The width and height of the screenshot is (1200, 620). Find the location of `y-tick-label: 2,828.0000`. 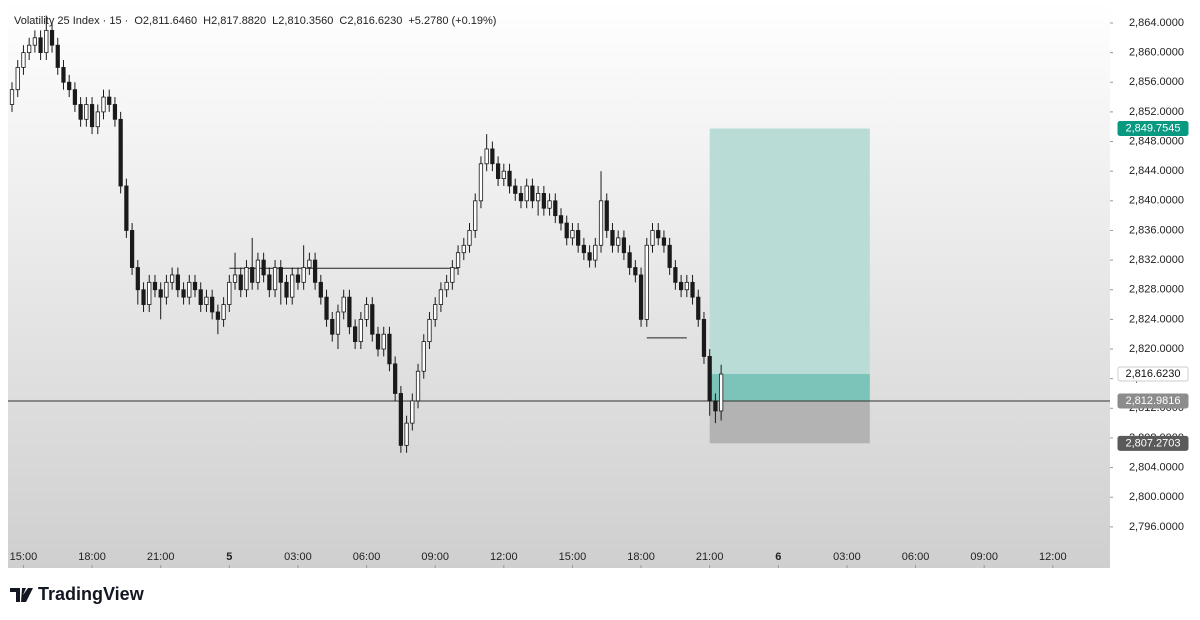

y-tick-label: 2,828.0000 is located at coordinates (1156, 290).